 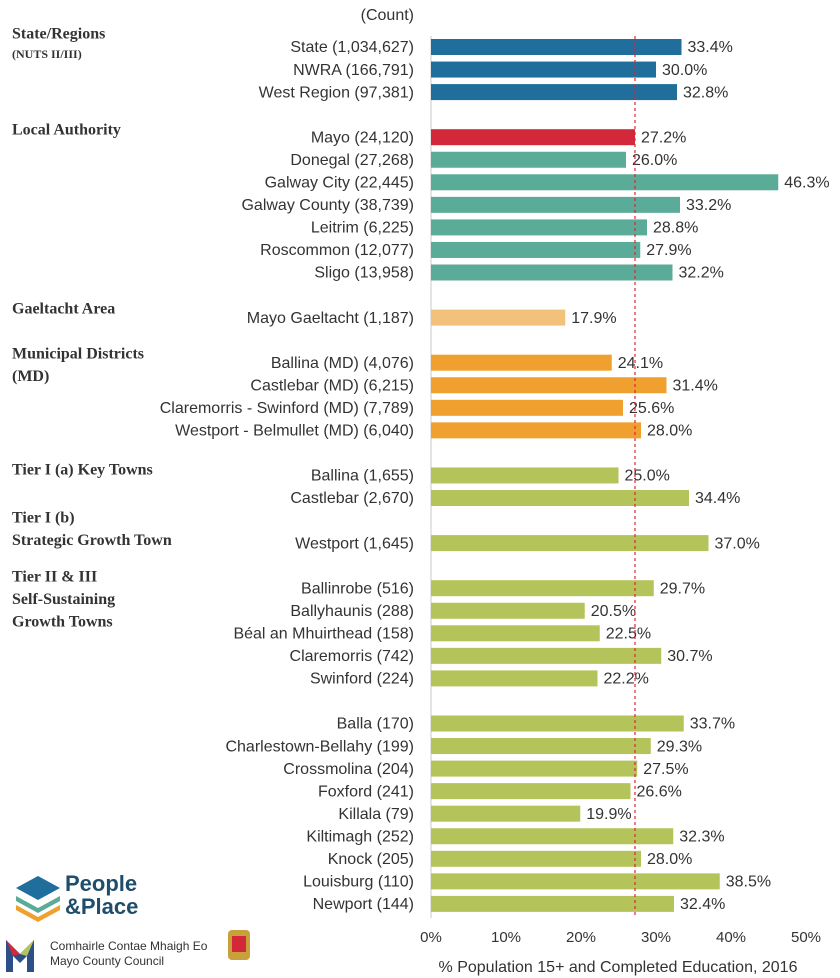 What do you see at coordinates (608, 814) in the screenshot?
I see `value-label: 19.9%` at bounding box center [608, 814].